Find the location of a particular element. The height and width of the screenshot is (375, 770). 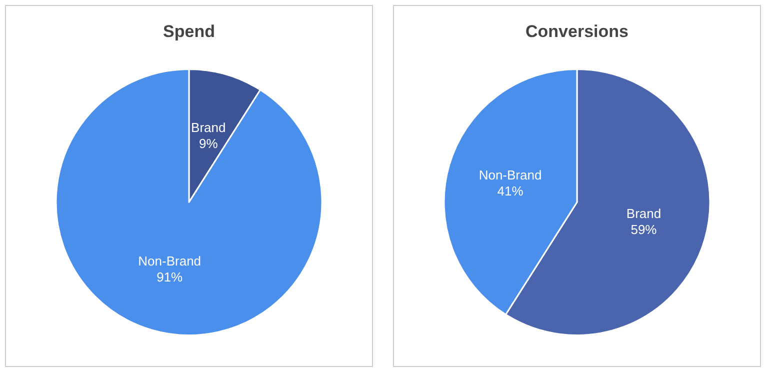

chart-title: Conversions is located at coordinates (577, 31).